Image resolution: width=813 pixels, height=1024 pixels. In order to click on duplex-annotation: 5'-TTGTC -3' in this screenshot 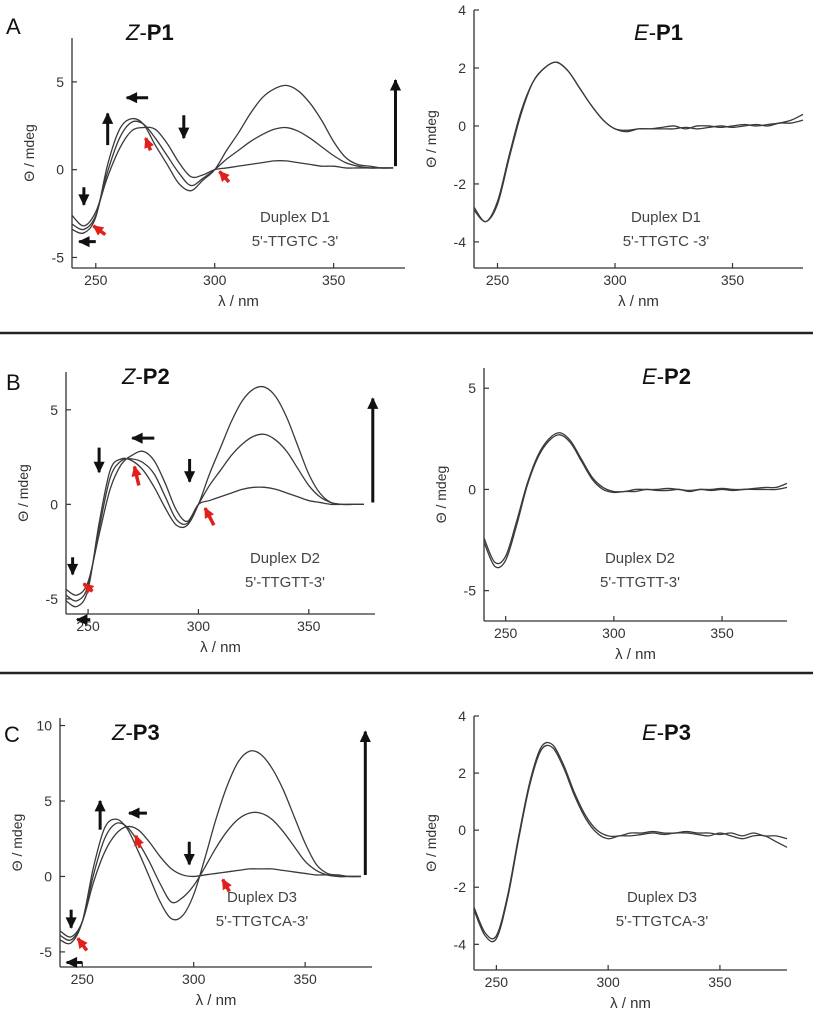, I will do `click(295, 241)`.